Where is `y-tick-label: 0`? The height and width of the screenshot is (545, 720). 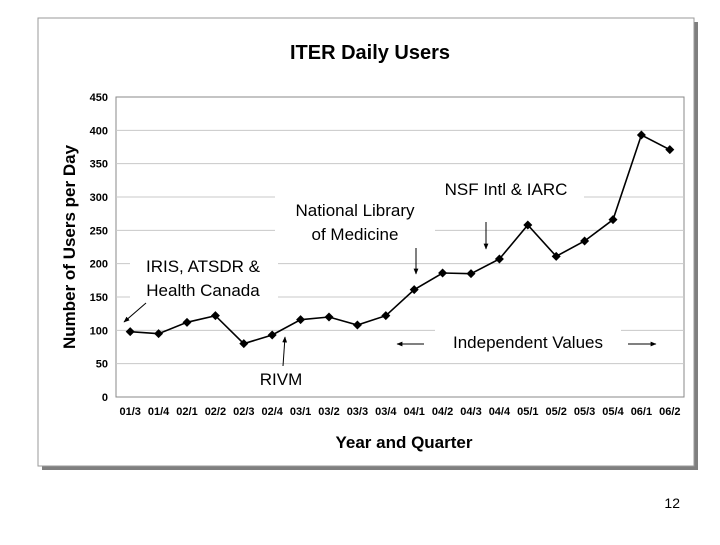
y-tick-label: 0 is located at coordinates (105, 398).